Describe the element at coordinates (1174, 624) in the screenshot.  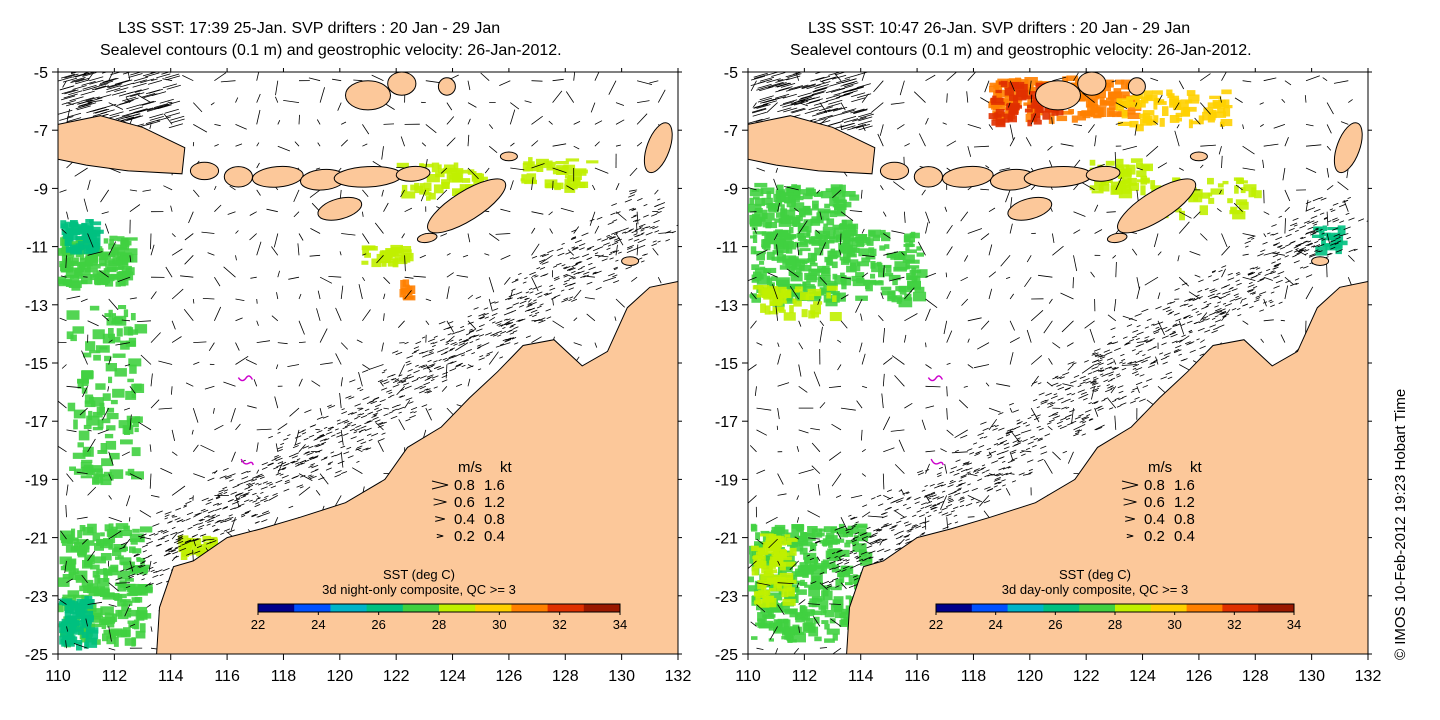
I see `right-colorbar-tick: 30` at that location.